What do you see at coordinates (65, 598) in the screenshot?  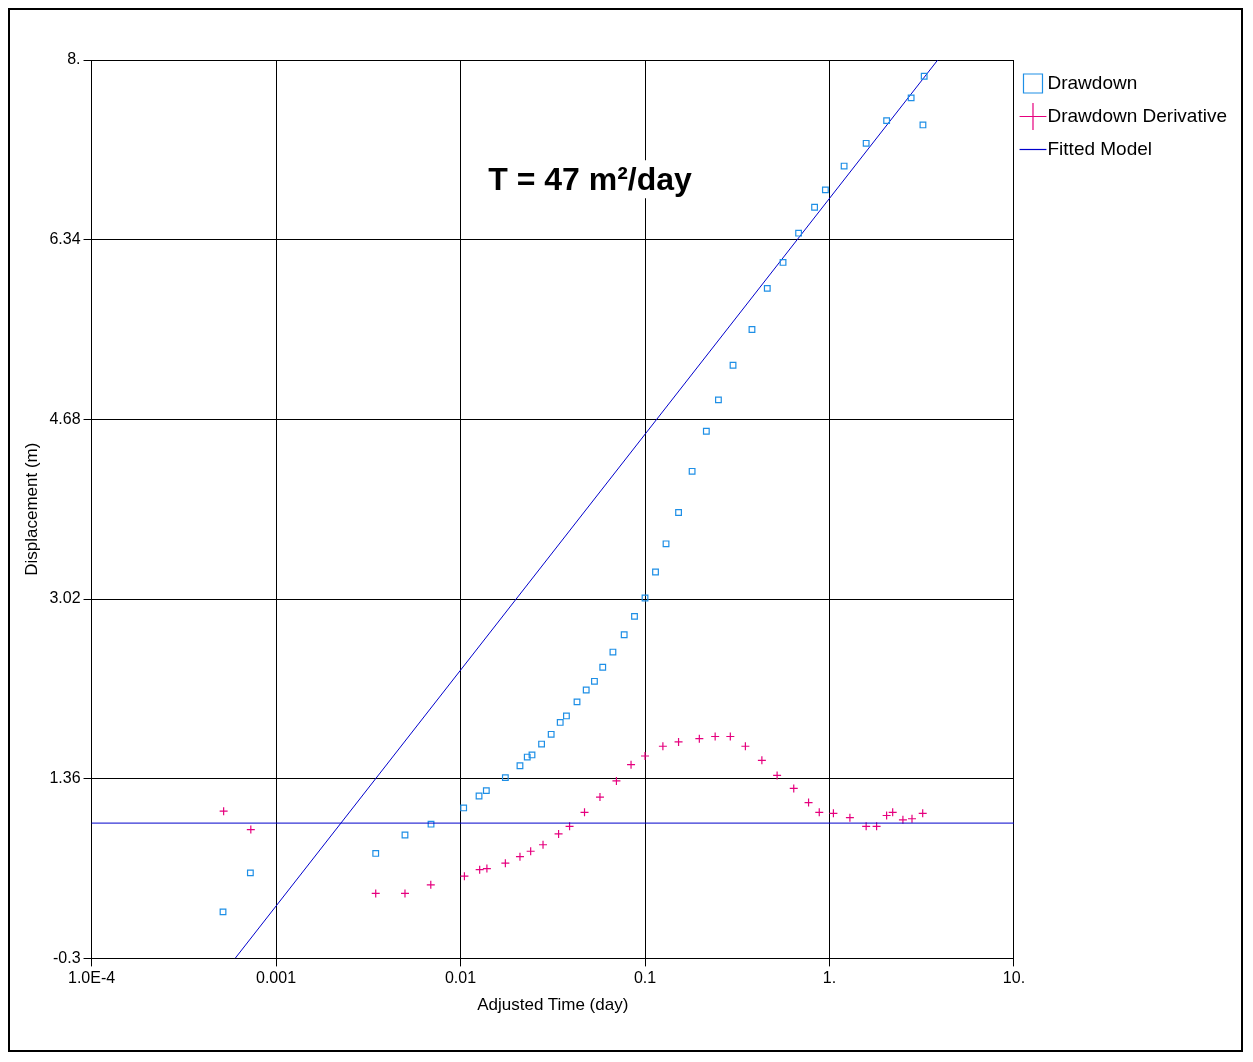 I see `y-tick-label: 3.02` at bounding box center [65, 598].